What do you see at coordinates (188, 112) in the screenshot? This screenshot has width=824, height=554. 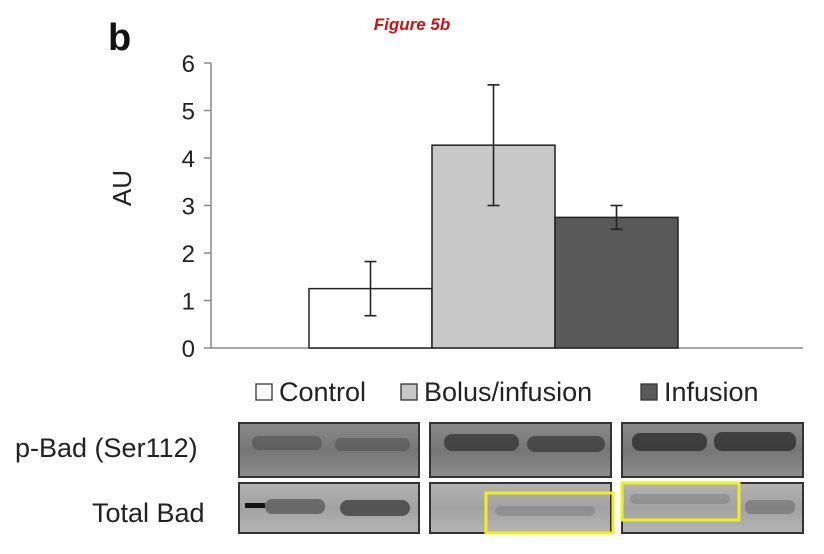 I see `y-tick-label: 5` at bounding box center [188, 112].